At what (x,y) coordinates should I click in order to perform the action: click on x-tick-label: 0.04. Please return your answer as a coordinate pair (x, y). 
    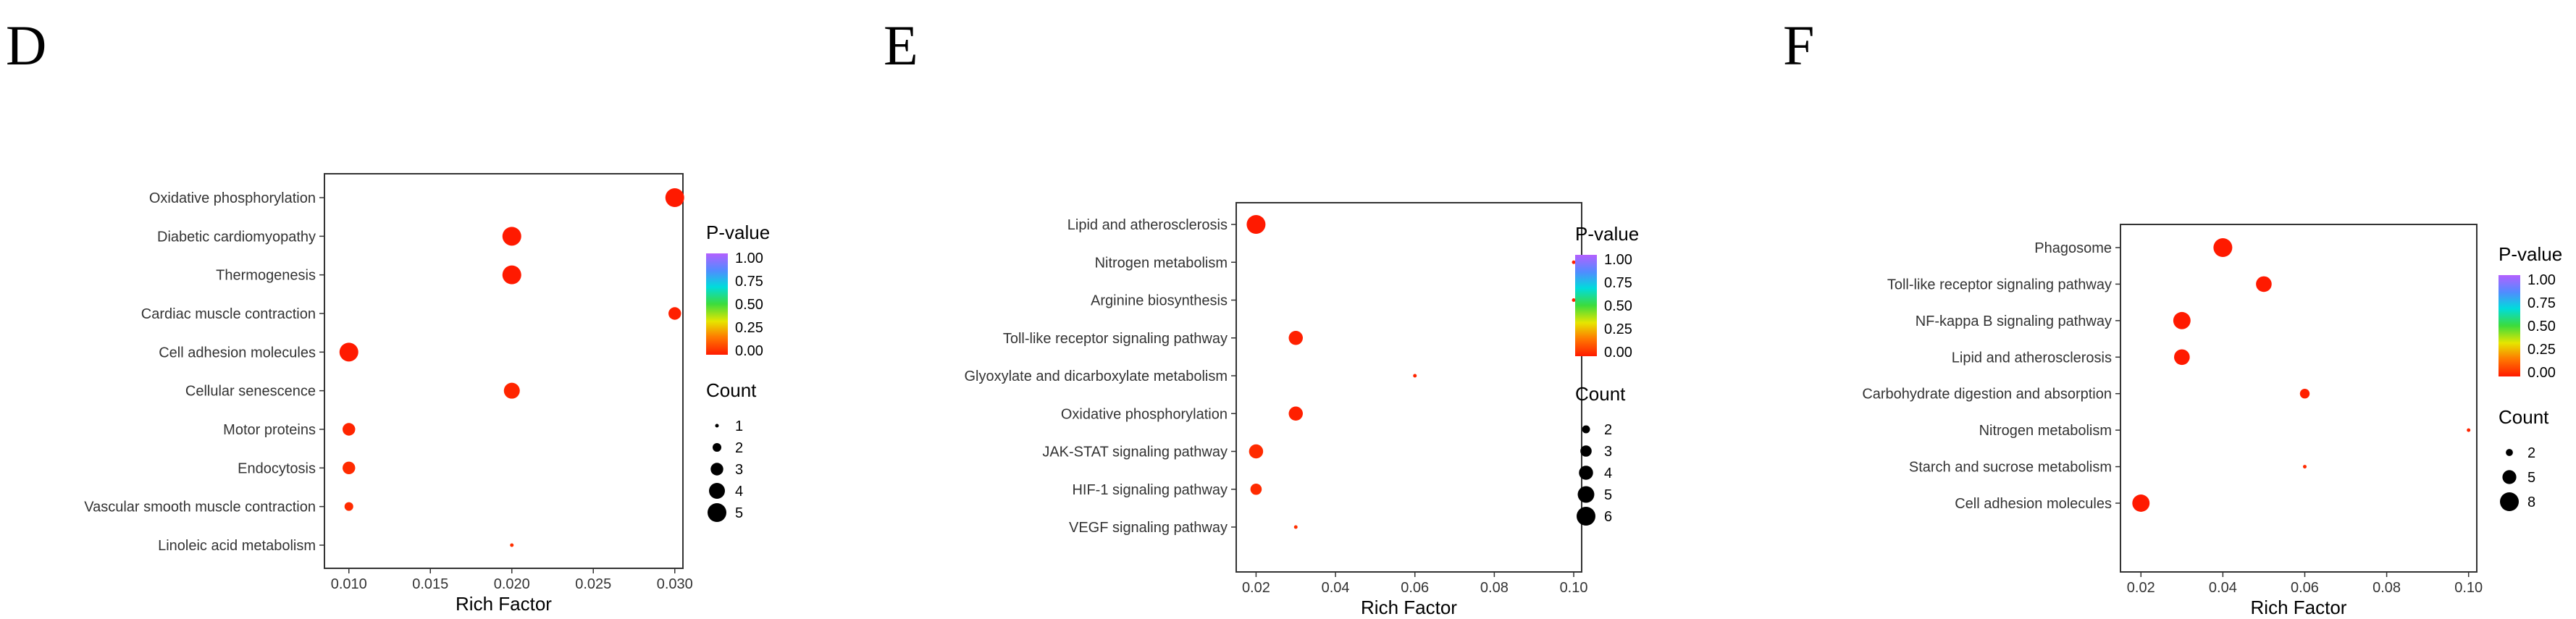
    Looking at the image, I should click on (2223, 588).